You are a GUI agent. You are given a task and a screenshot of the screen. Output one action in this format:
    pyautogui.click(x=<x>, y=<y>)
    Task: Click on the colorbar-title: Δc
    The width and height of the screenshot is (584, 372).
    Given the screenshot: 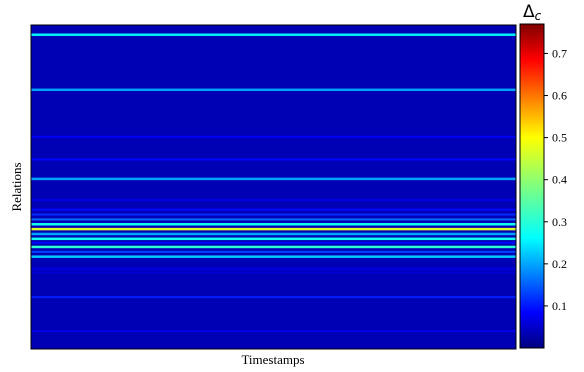 What is the action you would take?
    pyautogui.click(x=532, y=12)
    